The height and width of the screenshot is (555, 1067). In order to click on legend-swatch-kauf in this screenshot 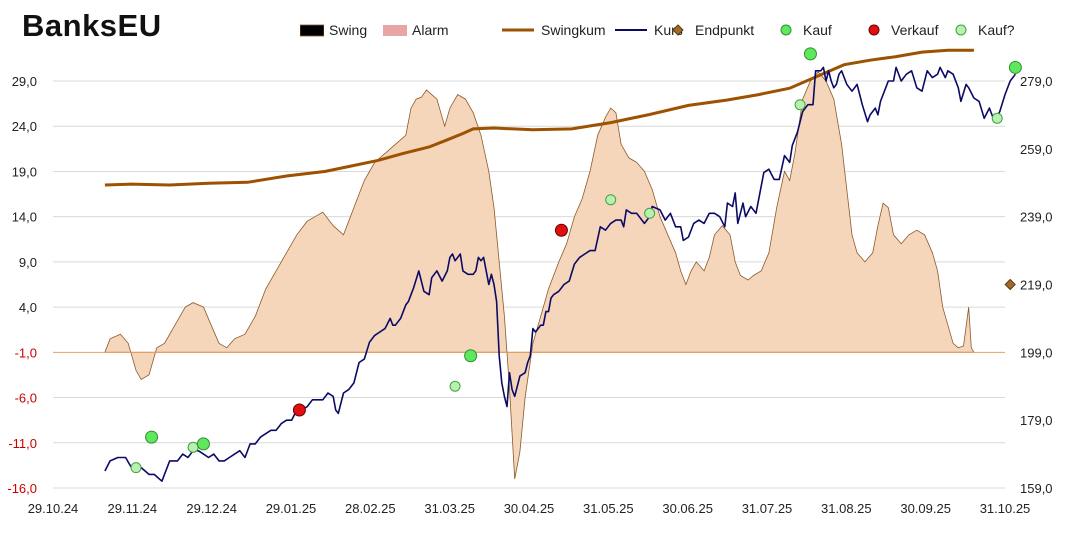, I will do `click(786, 30)`.